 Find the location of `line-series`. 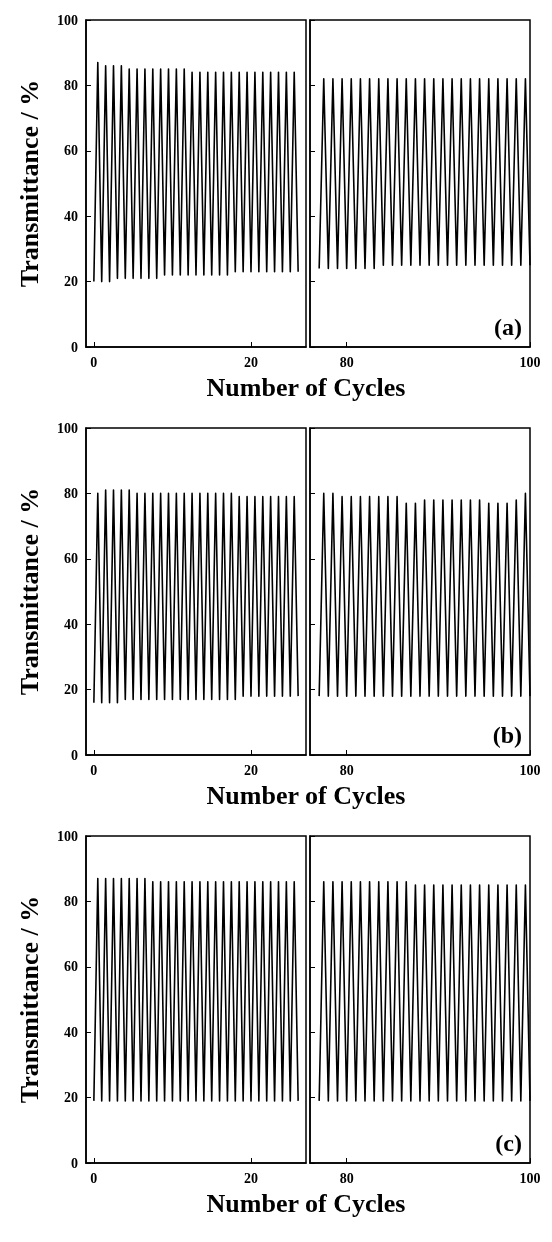

line-series is located at coordinates (196, 596).